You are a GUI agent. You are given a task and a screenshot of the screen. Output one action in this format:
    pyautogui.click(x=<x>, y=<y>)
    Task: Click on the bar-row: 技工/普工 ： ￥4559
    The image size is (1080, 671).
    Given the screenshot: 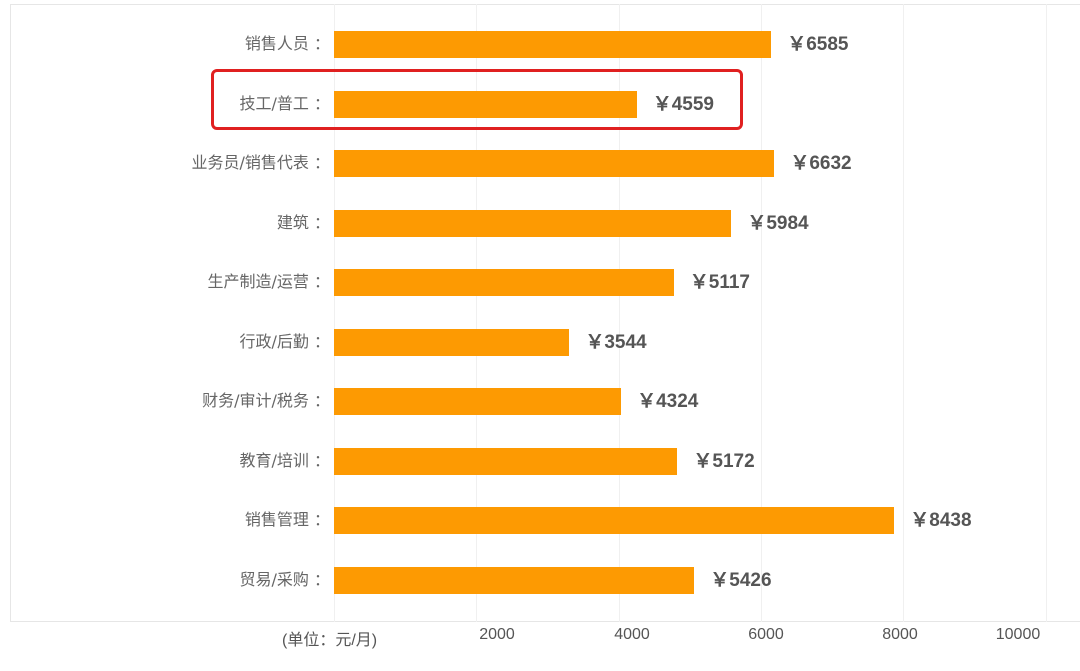 What is the action you would take?
    pyautogui.click(x=540, y=104)
    